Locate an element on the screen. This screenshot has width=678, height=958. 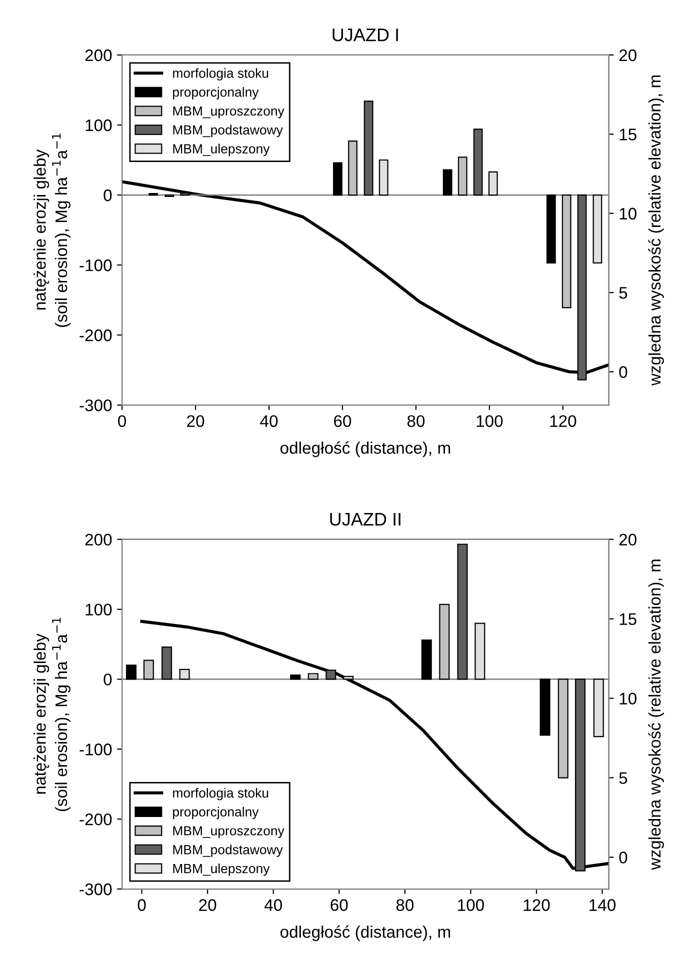
chart-title: UJAZD II is located at coordinates (365, 519).